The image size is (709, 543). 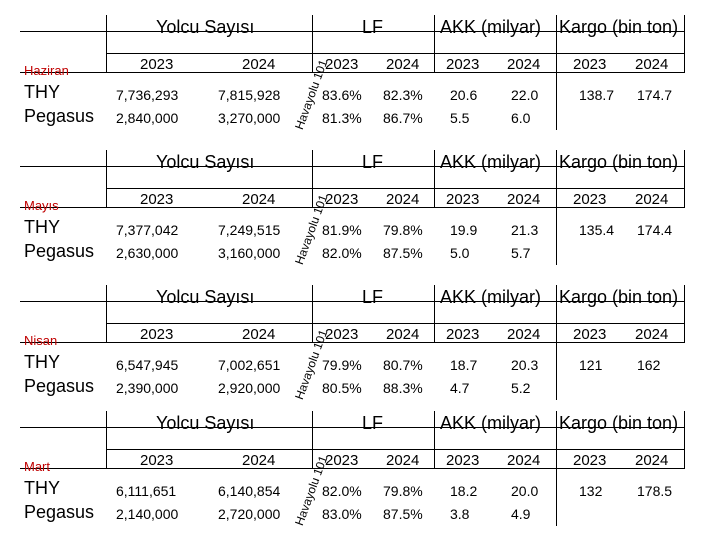 What do you see at coordinates (525, 491) in the screenshot?
I see `thy-akk-2024-value: 20.0` at bounding box center [525, 491].